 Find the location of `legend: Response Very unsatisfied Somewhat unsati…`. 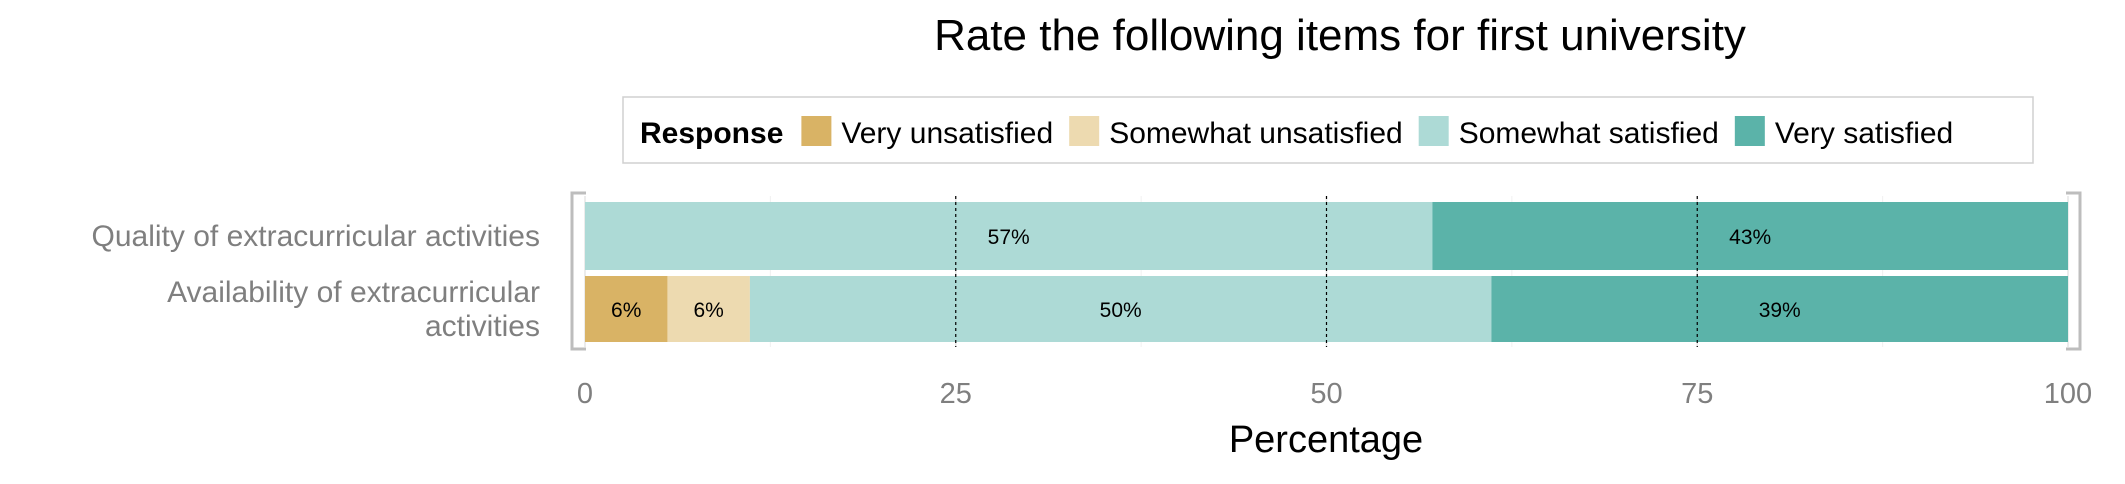

legend: Response Very unsatisfied Somewhat unsati… is located at coordinates (1328, 130).